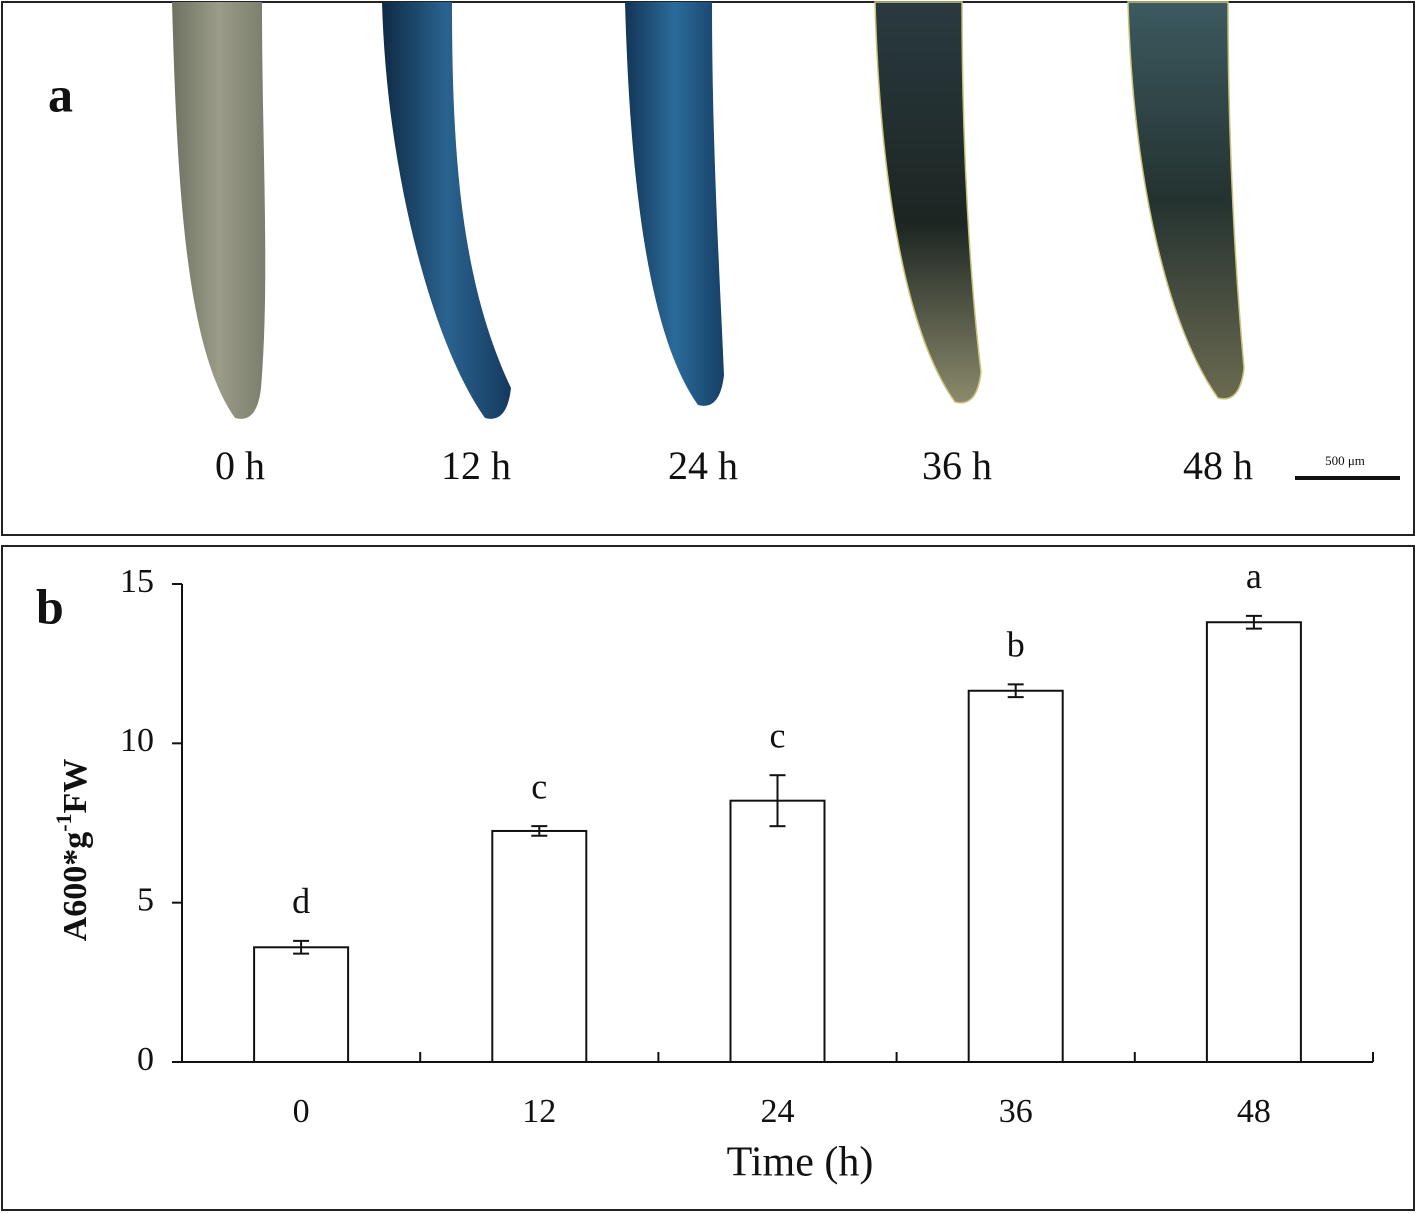 The width and height of the screenshot is (1418, 1214). What do you see at coordinates (60, 94) in the screenshot?
I see `panel-label: a` at bounding box center [60, 94].